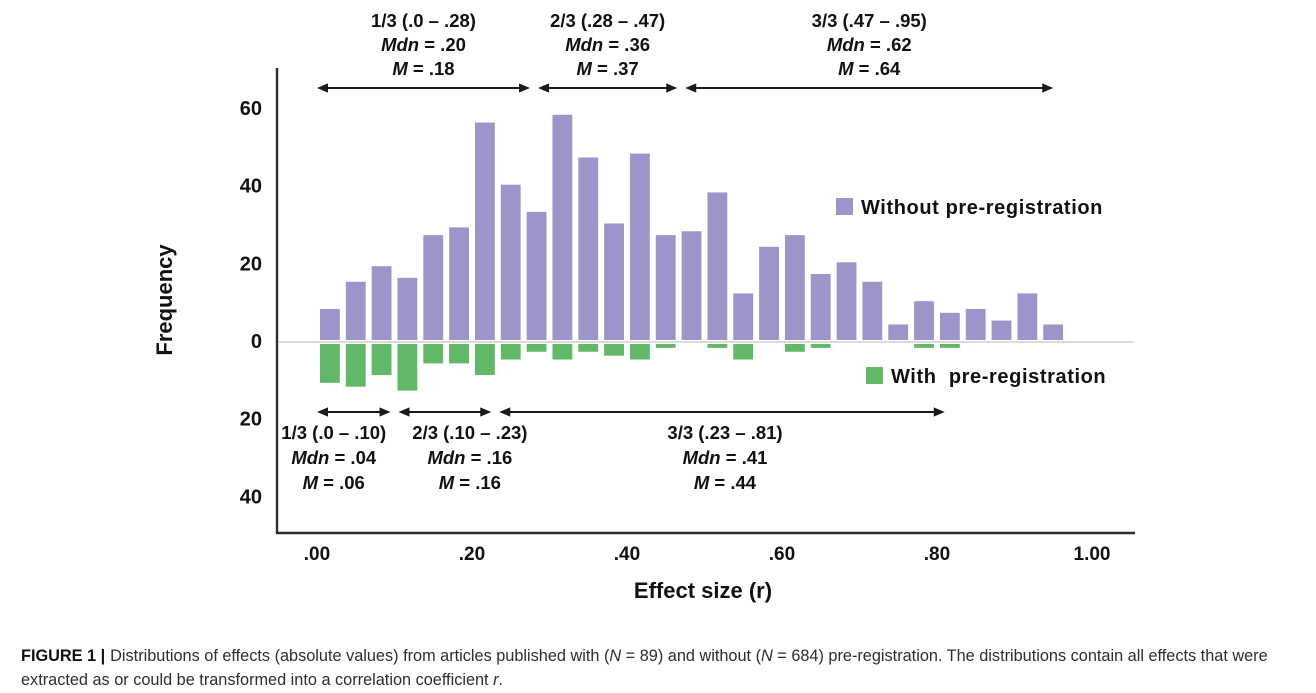  I want to click on top-annotation-1-mean: M = .18, so click(423, 68).